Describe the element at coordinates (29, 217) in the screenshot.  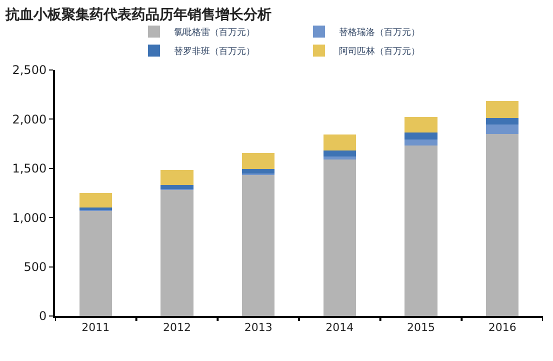
I see `y-tick-label: 1,000` at that location.